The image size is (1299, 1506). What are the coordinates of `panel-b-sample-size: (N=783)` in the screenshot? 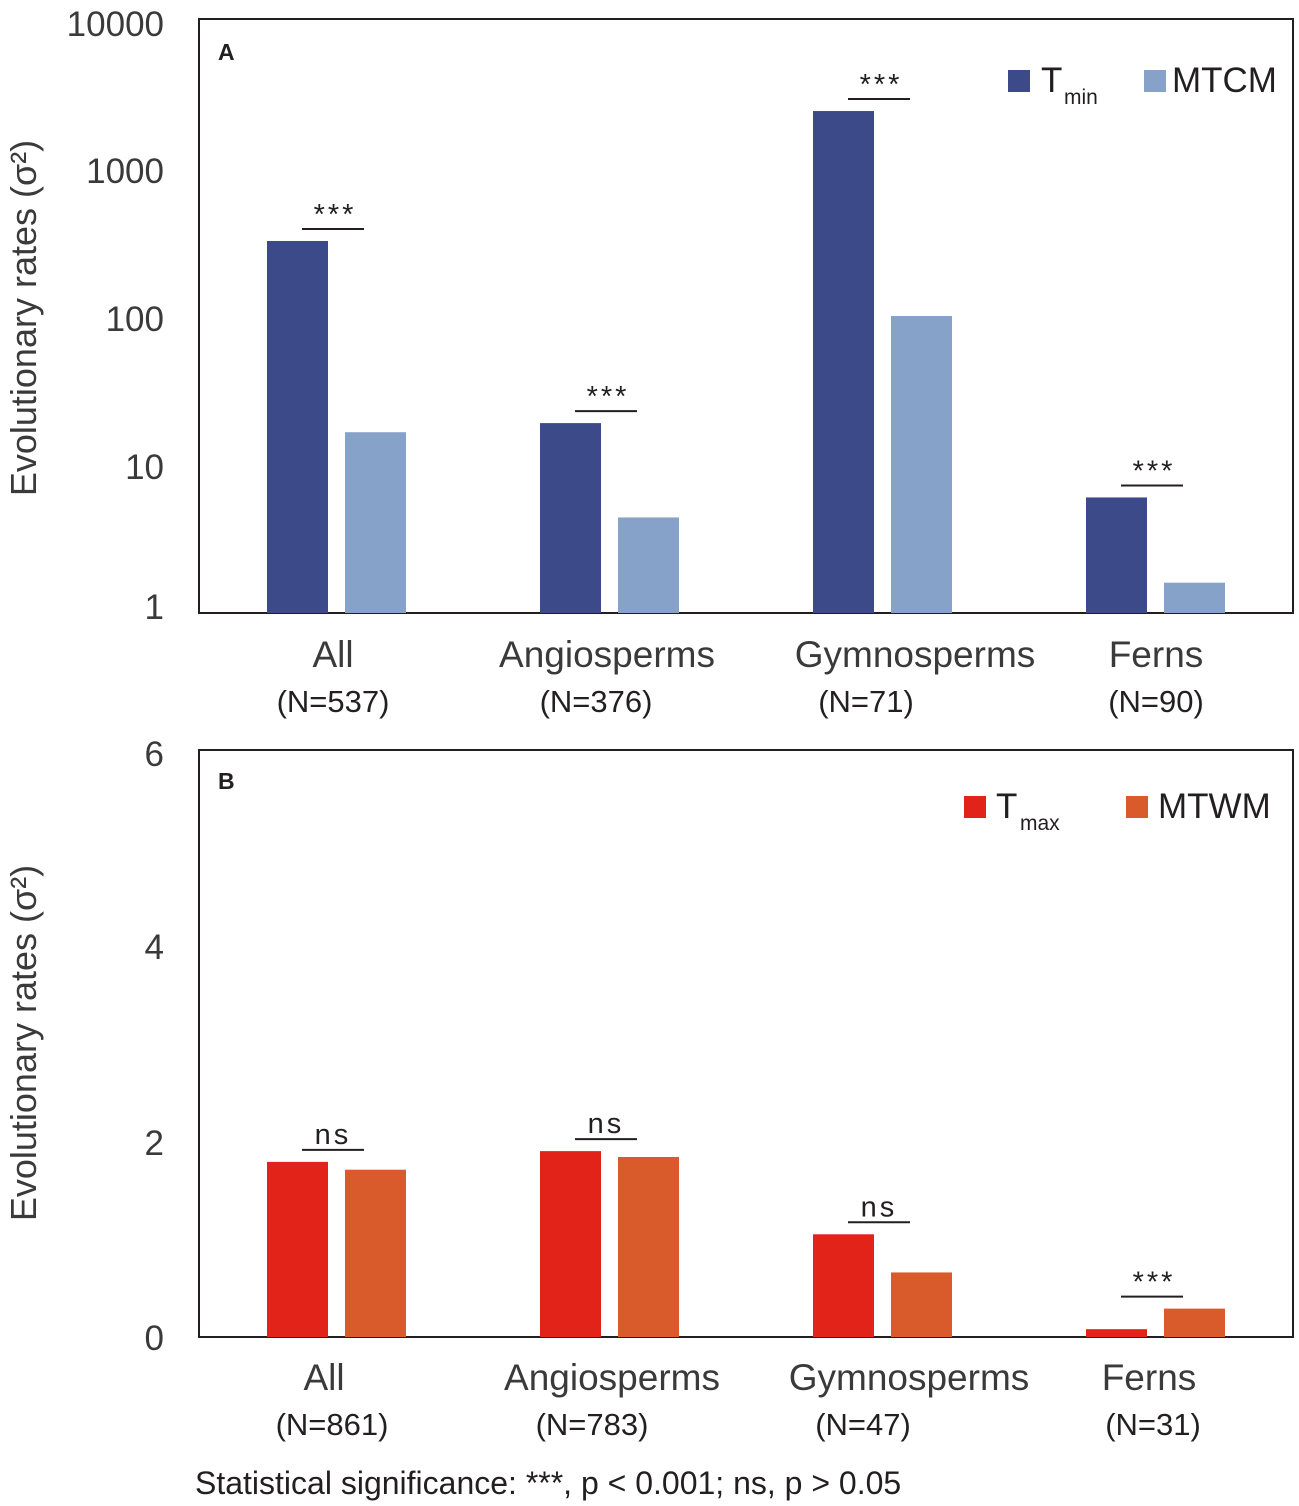 It's located at (592, 1424).